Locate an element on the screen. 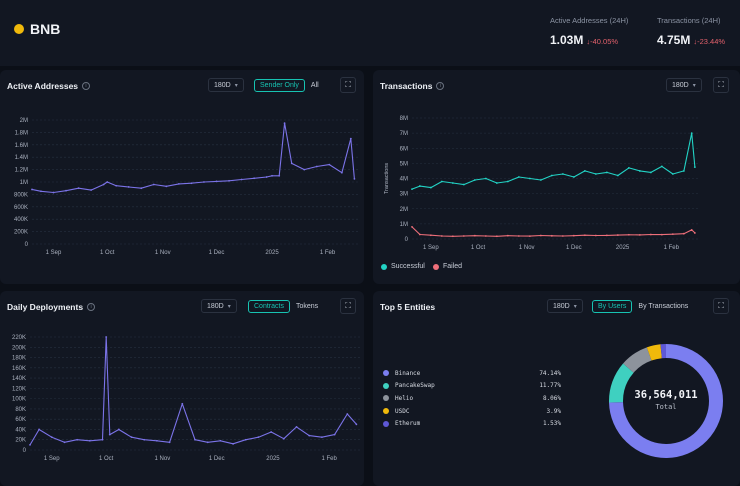 The height and width of the screenshot is (486, 740). donut-total: 36,564,011 is located at coordinates (666, 395).